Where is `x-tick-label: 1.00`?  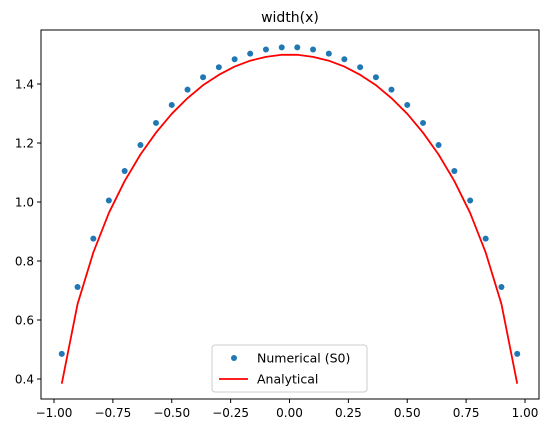
x-tick-label: 1.00 is located at coordinates (525, 413).